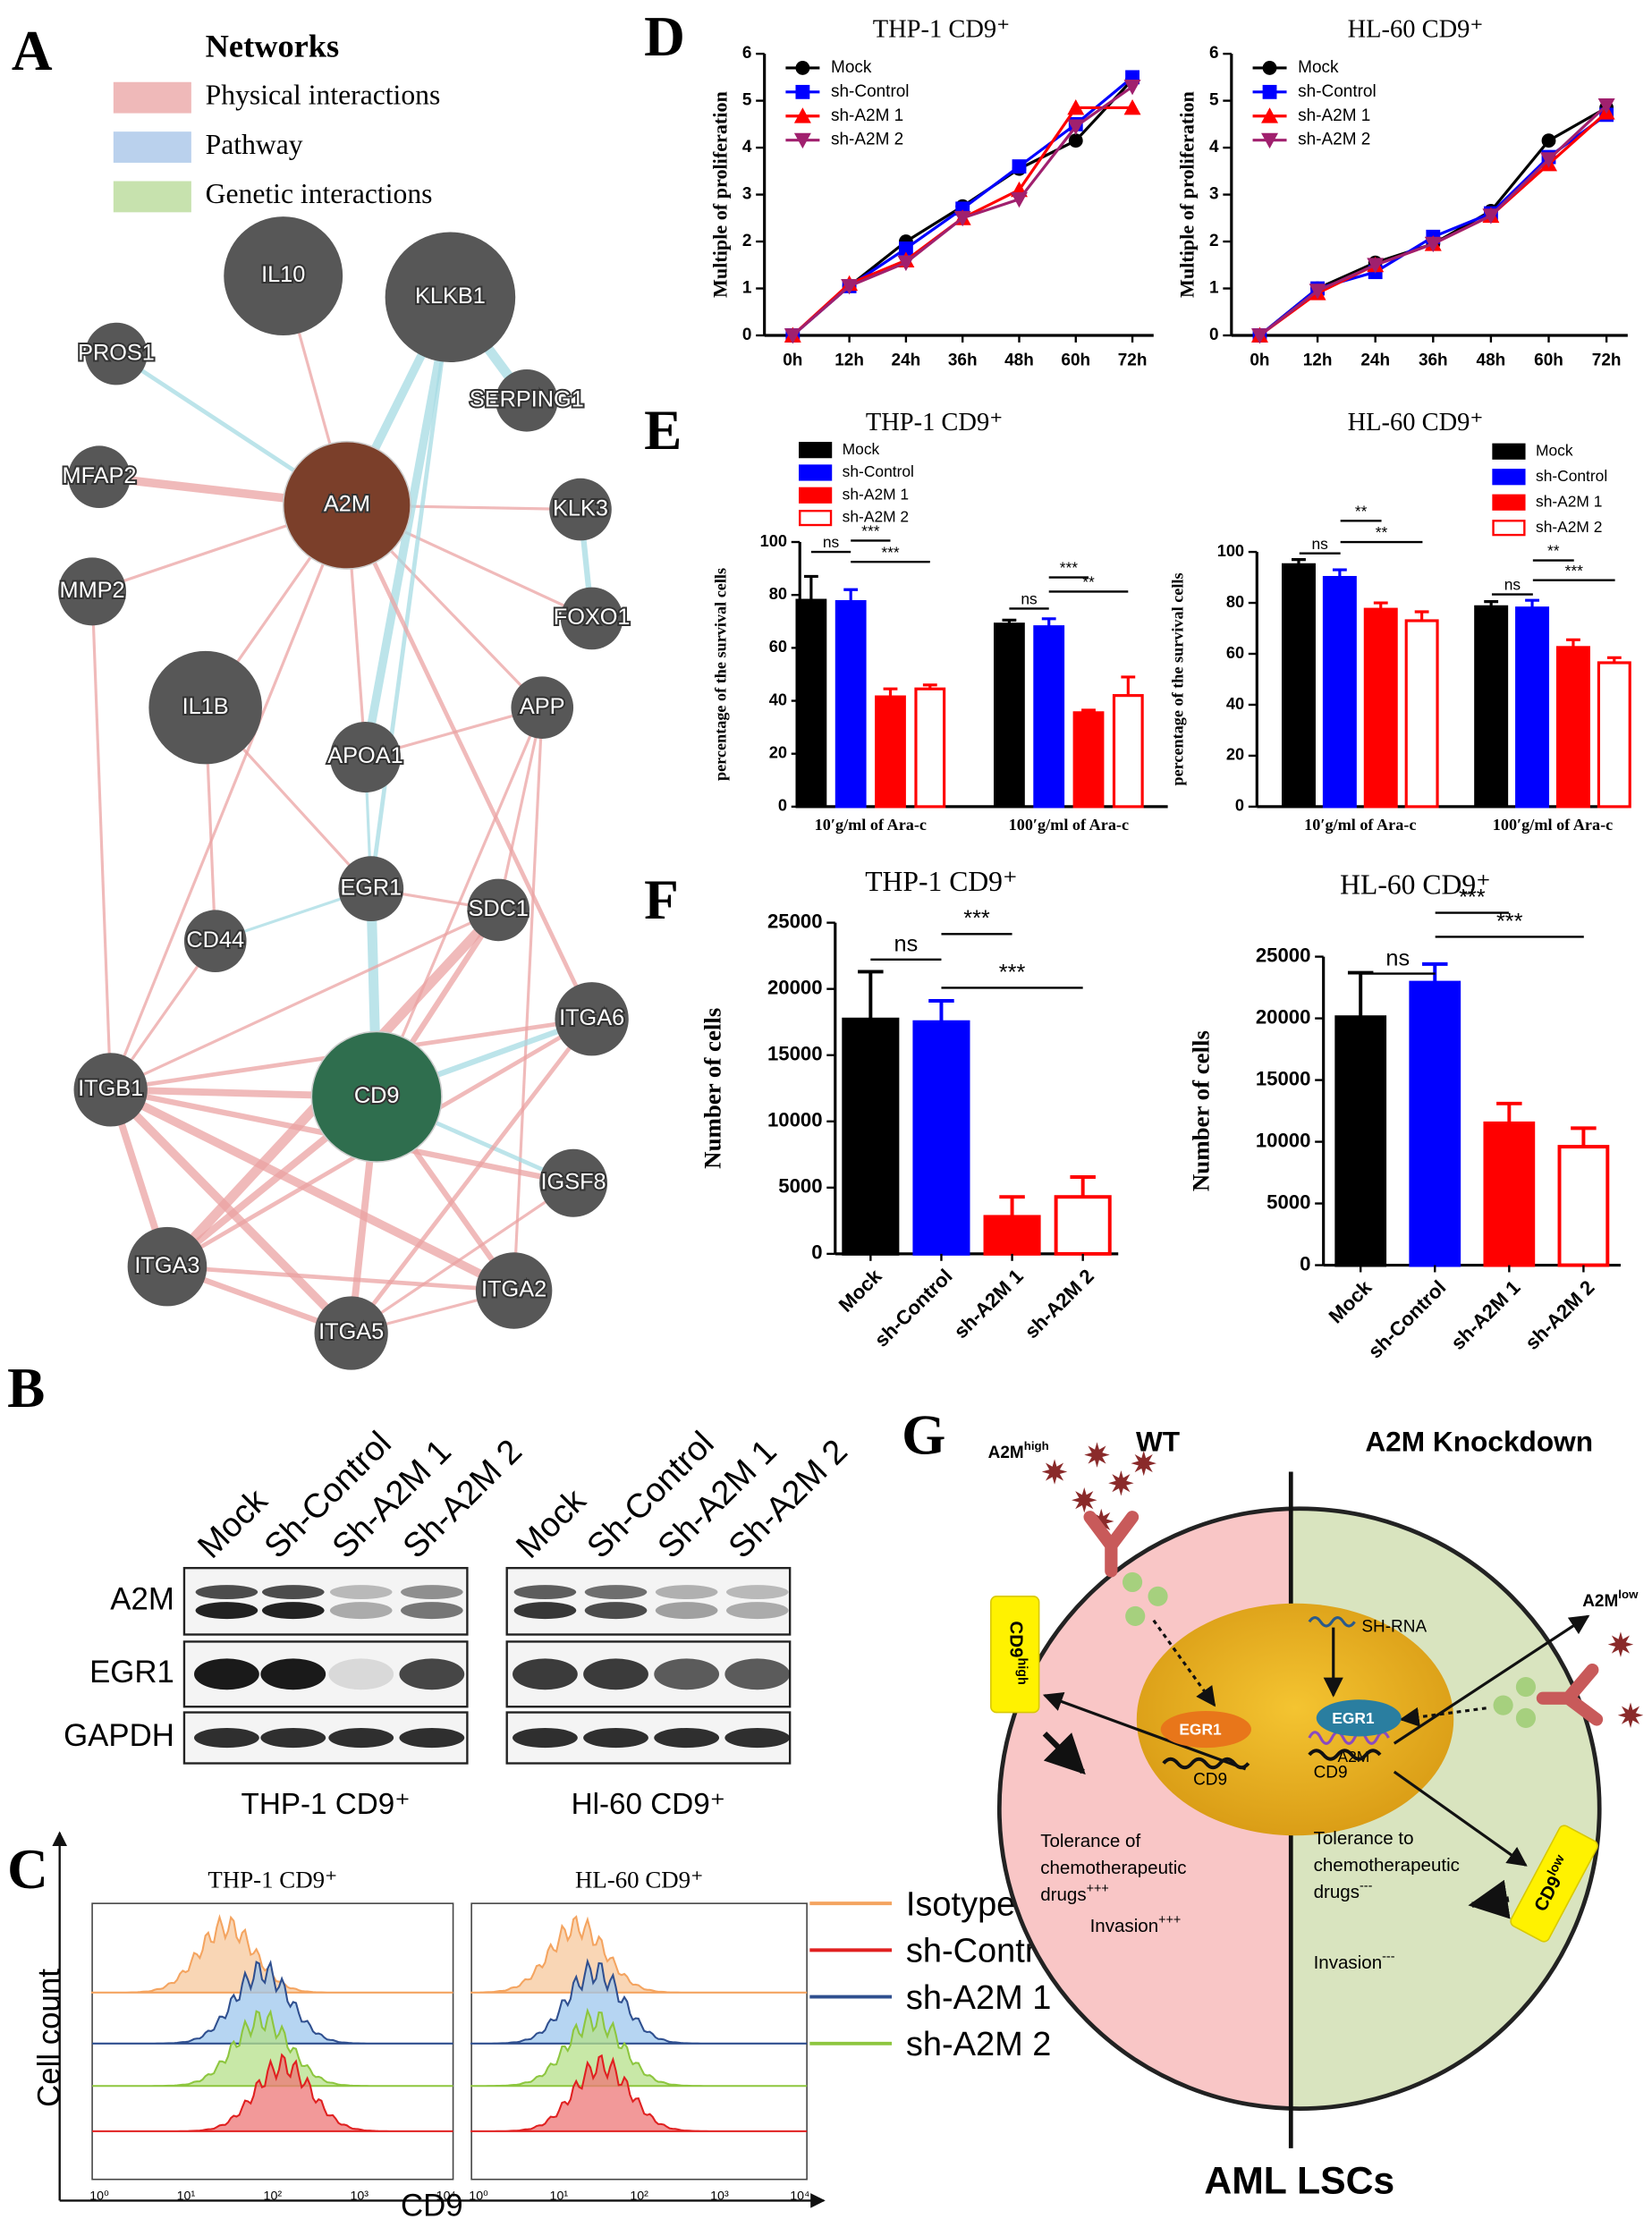 This screenshot has height=2219, width=1652. I want to click on signal-arrow, so click(1443, 1717).